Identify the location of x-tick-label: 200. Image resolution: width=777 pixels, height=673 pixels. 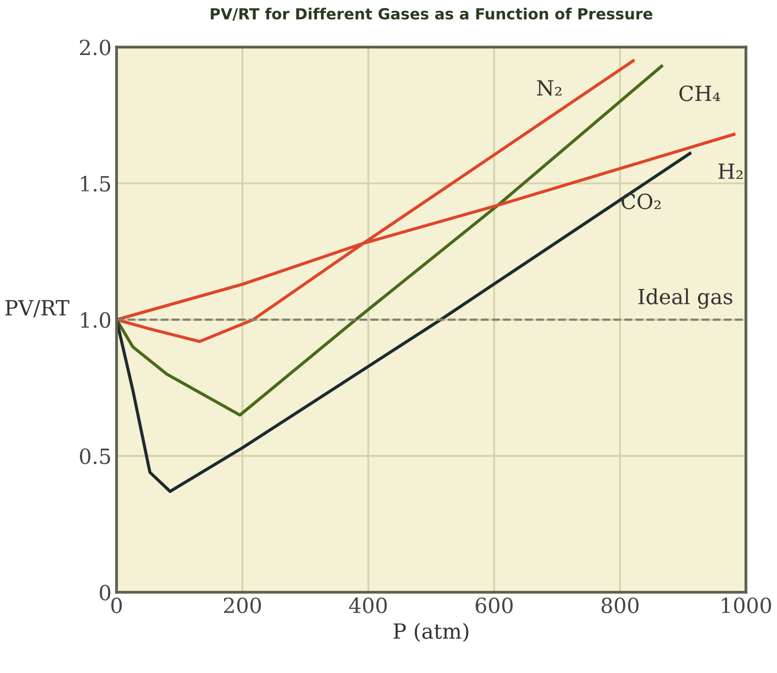
(242, 605).